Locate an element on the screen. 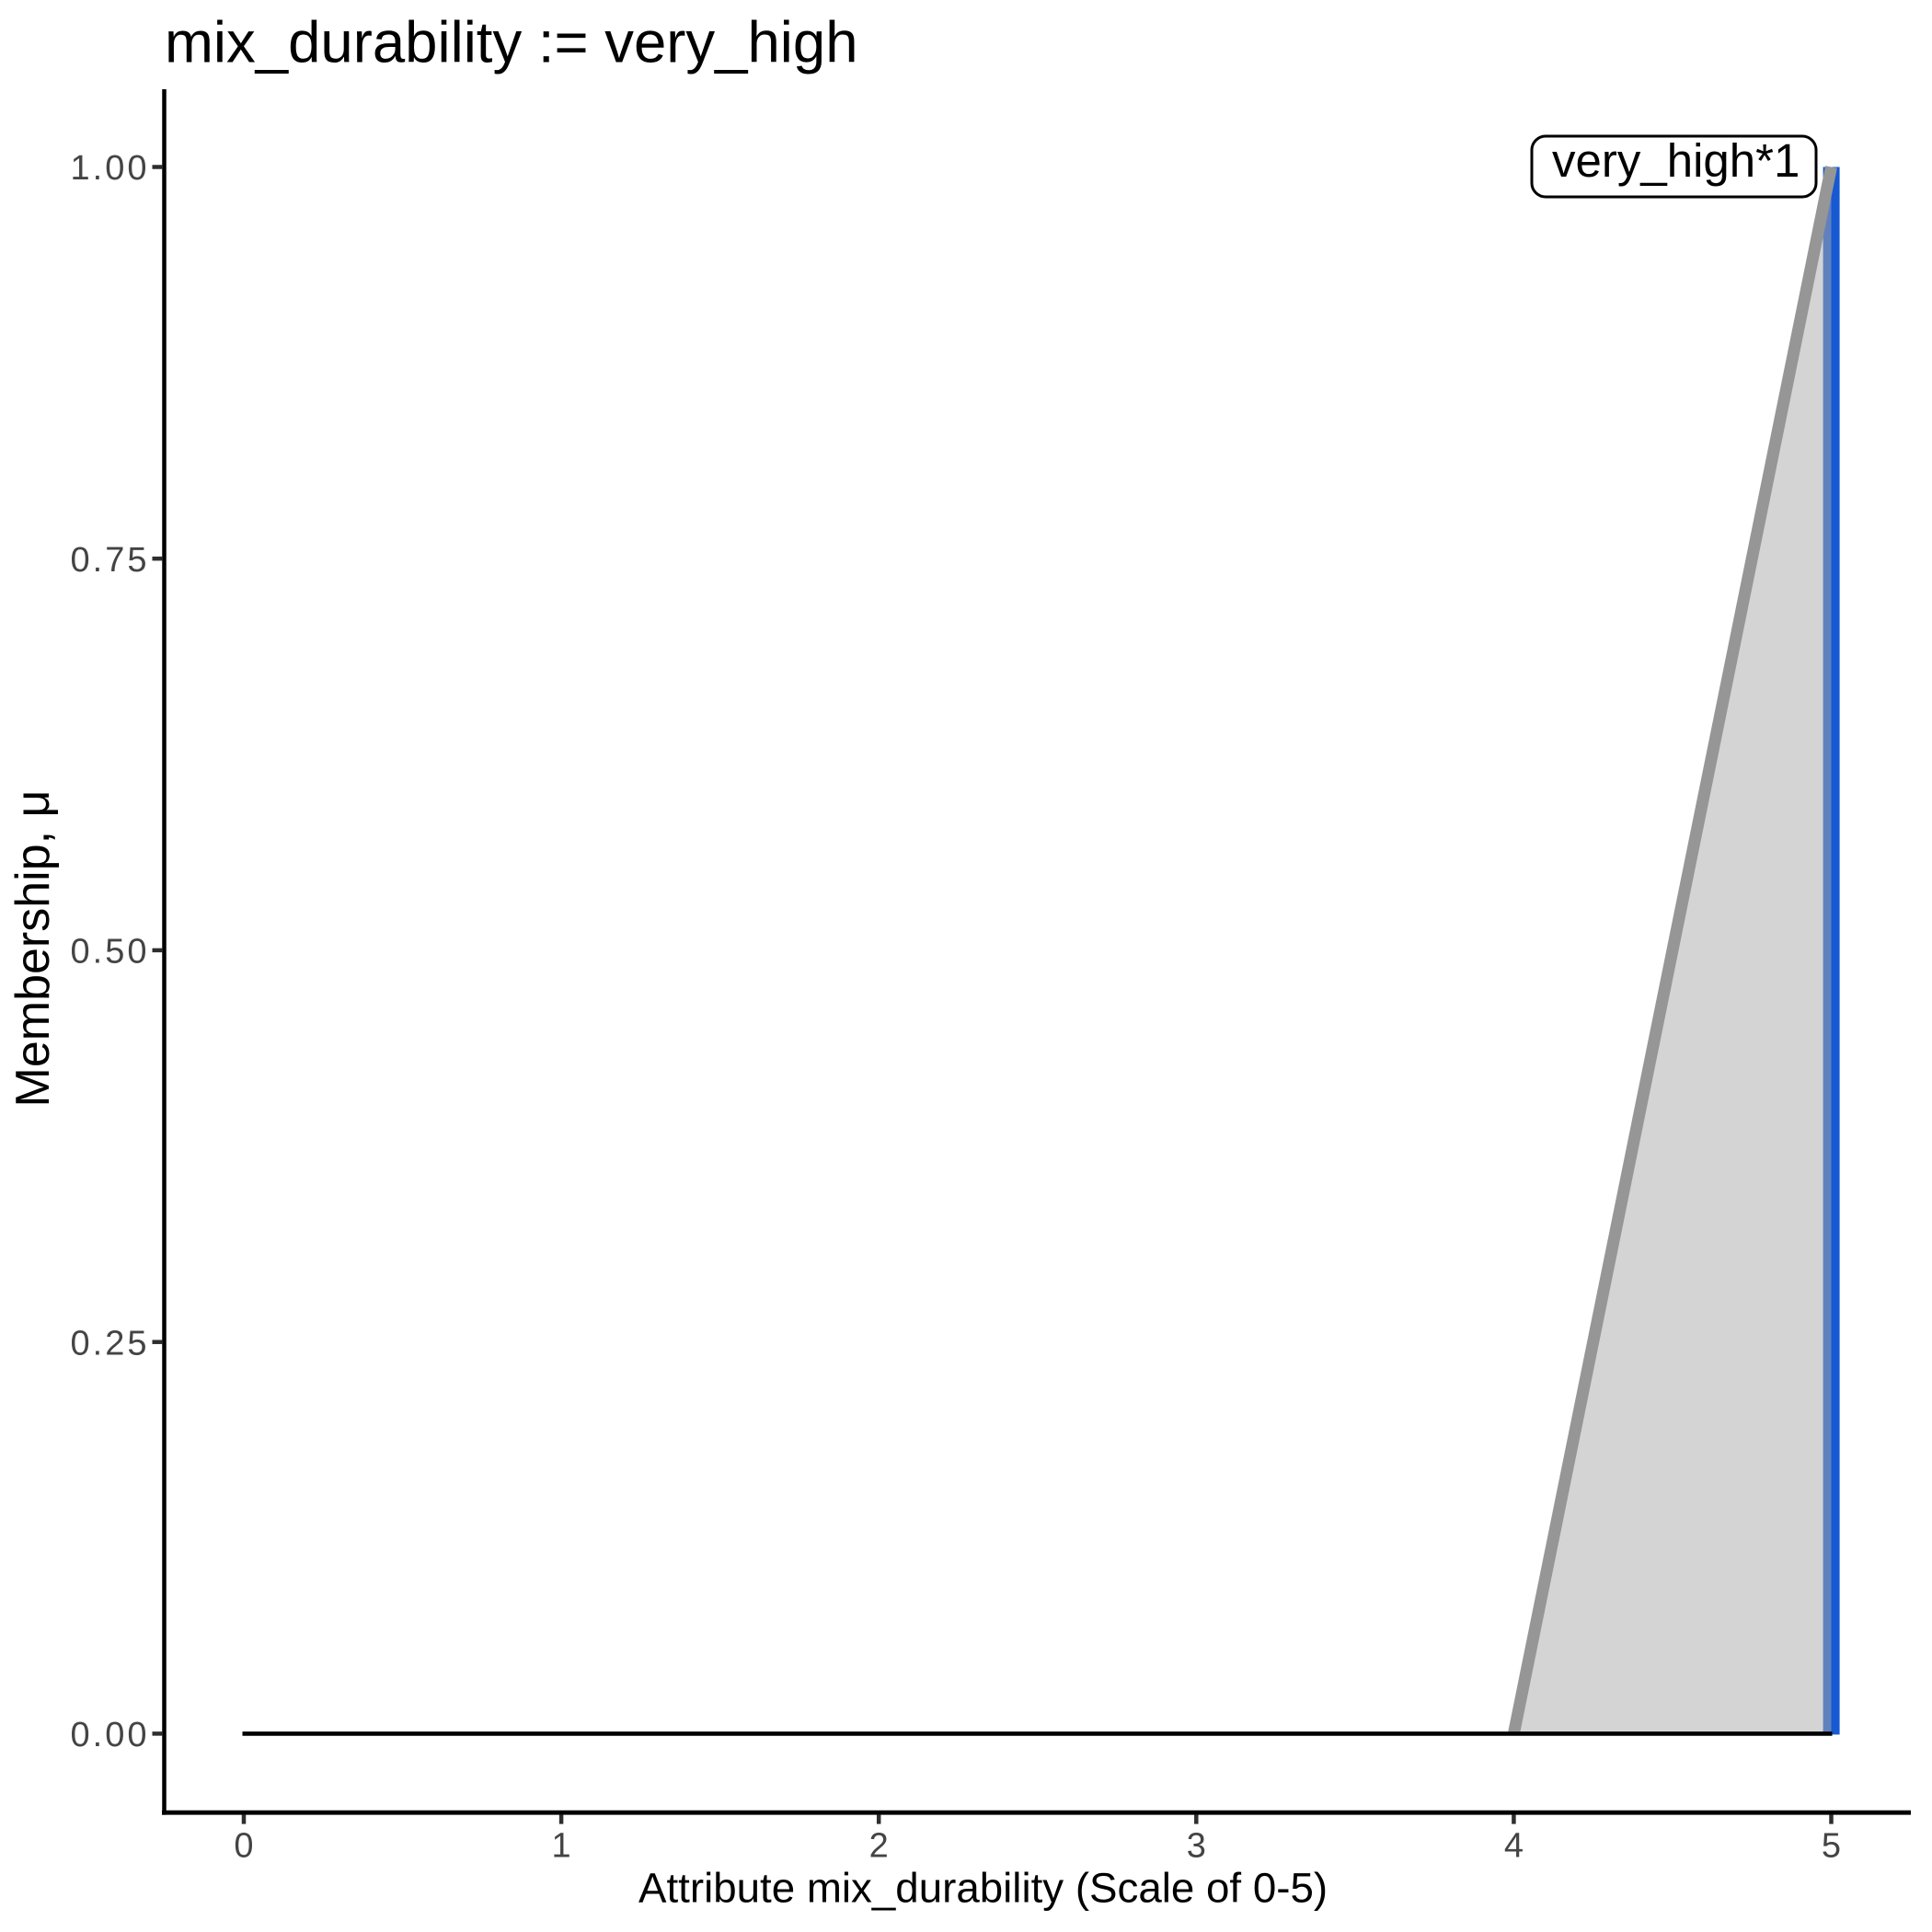  svg-text: Membership, μ is located at coordinates (33, 949).